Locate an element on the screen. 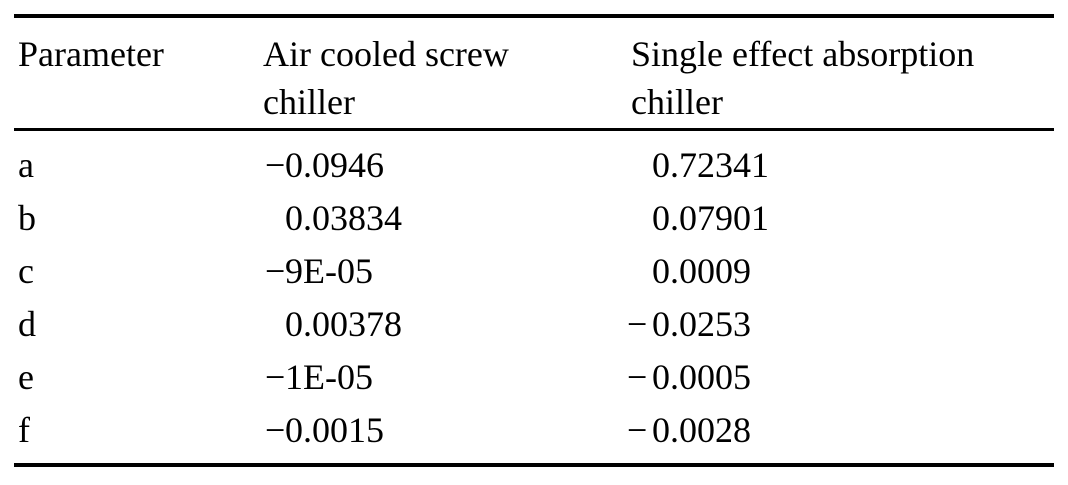  column-header-parameter: Parameter is located at coordinates (91, 54).